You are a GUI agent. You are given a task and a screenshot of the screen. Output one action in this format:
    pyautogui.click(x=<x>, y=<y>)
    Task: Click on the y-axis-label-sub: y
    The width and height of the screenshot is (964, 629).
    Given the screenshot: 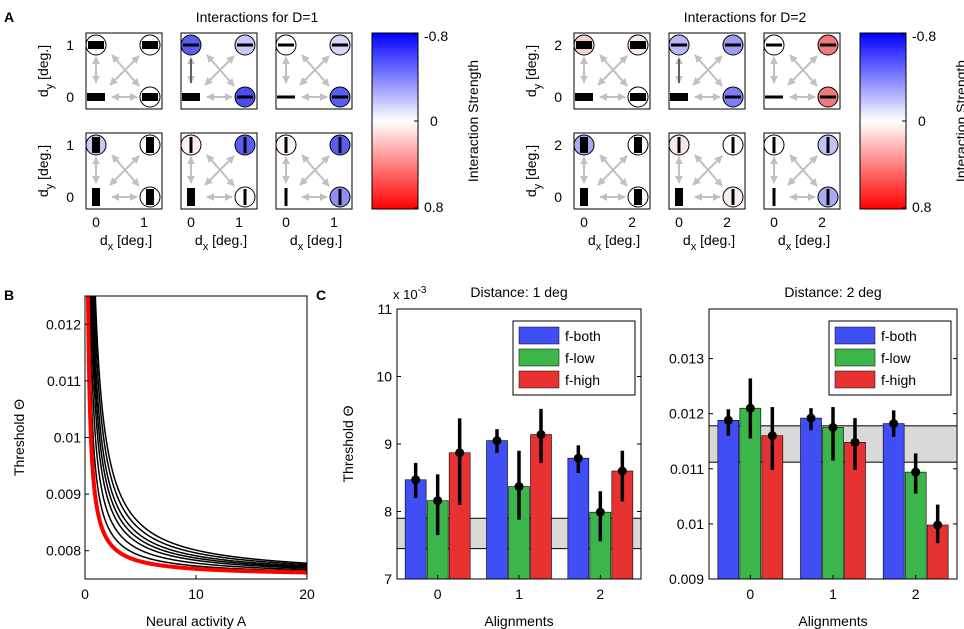 What is the action you would take?
    pyautogui.click(x=538, y=186)
    